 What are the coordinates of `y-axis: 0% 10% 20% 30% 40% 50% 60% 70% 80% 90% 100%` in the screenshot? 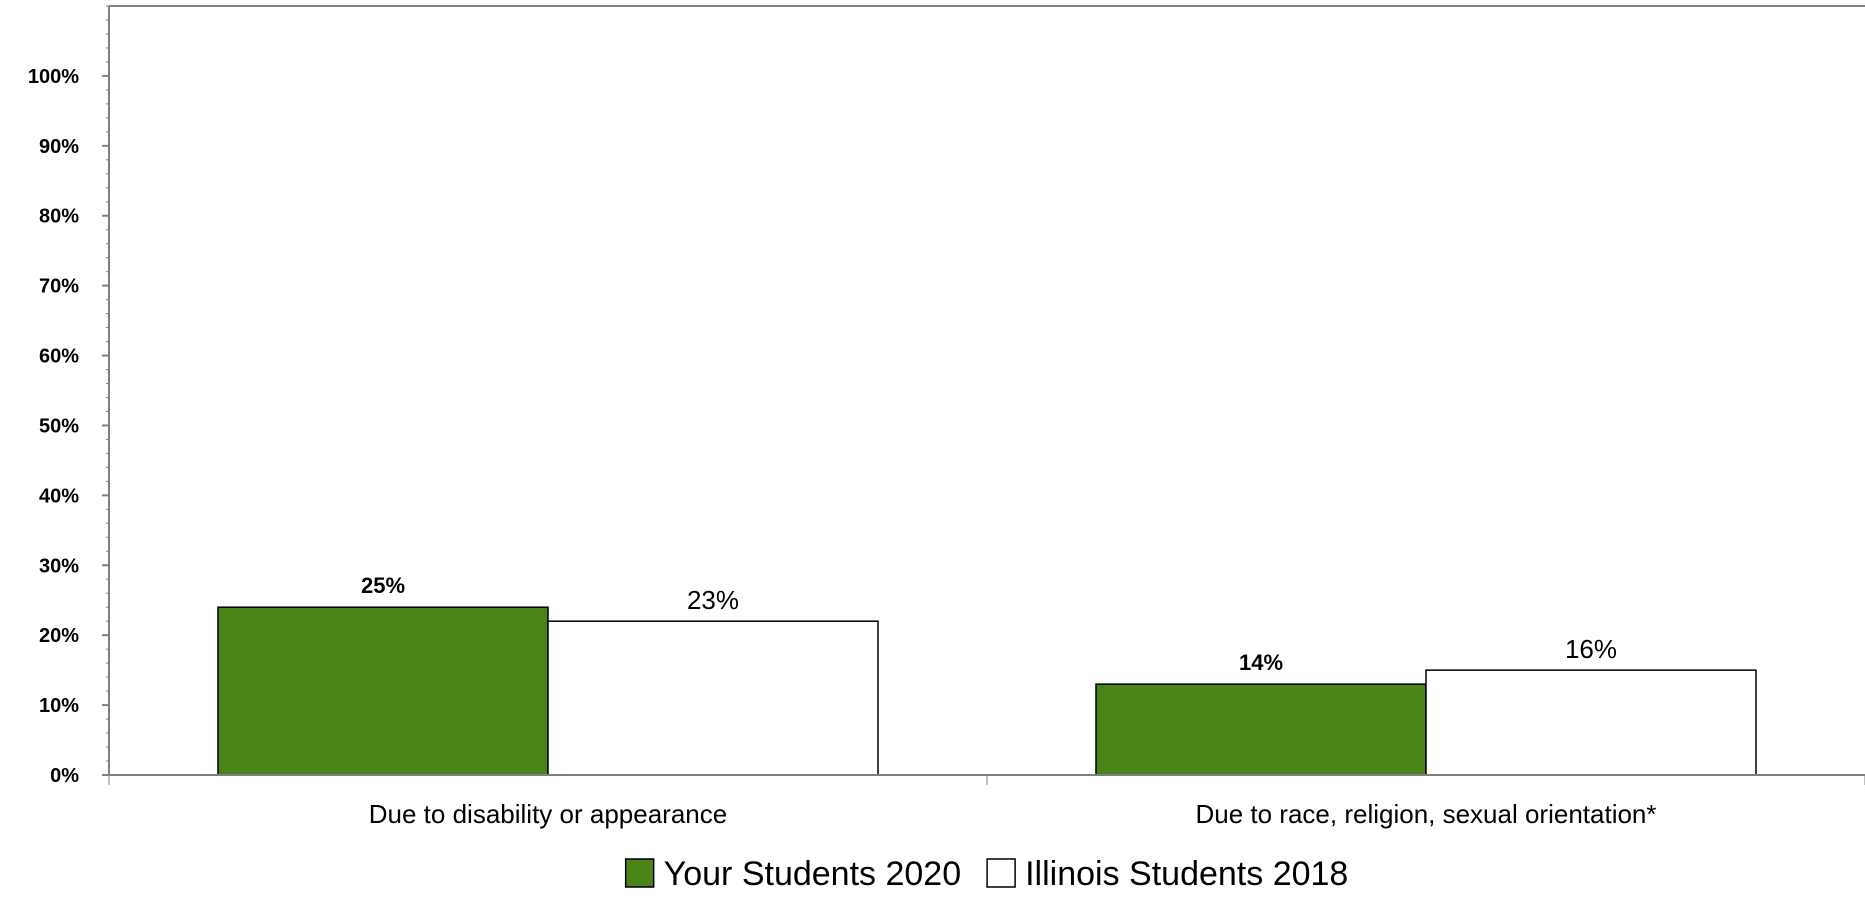 It's located at (69, 396).